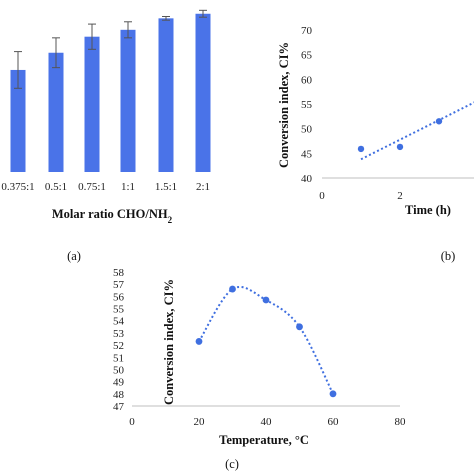 The image size is (474, 474). What do you see at coordinates (119, 322) in the screenshot?
I see `ytick-label: 54` at bounding box center [119, 322].